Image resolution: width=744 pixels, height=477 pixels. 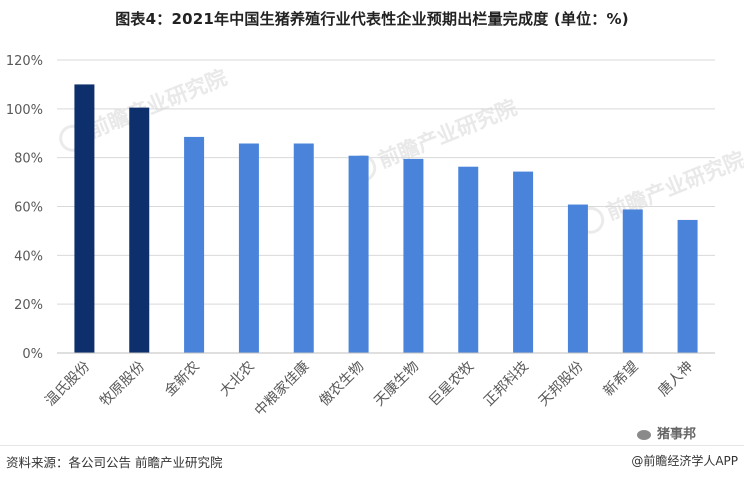 I want to click on wechat-icon, so click(x=643, y=434).